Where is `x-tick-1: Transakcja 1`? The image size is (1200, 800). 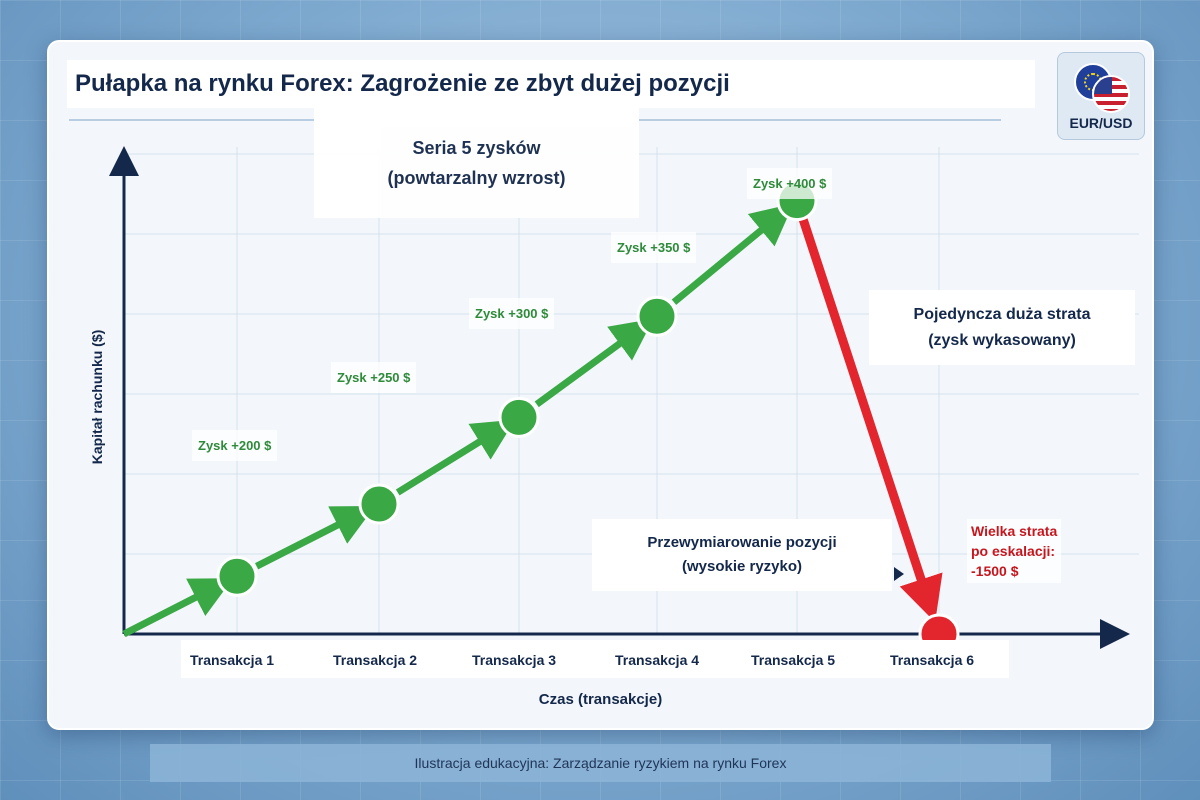 x-tick-1: Transakcja 1 is located at coordinates (232, 660).